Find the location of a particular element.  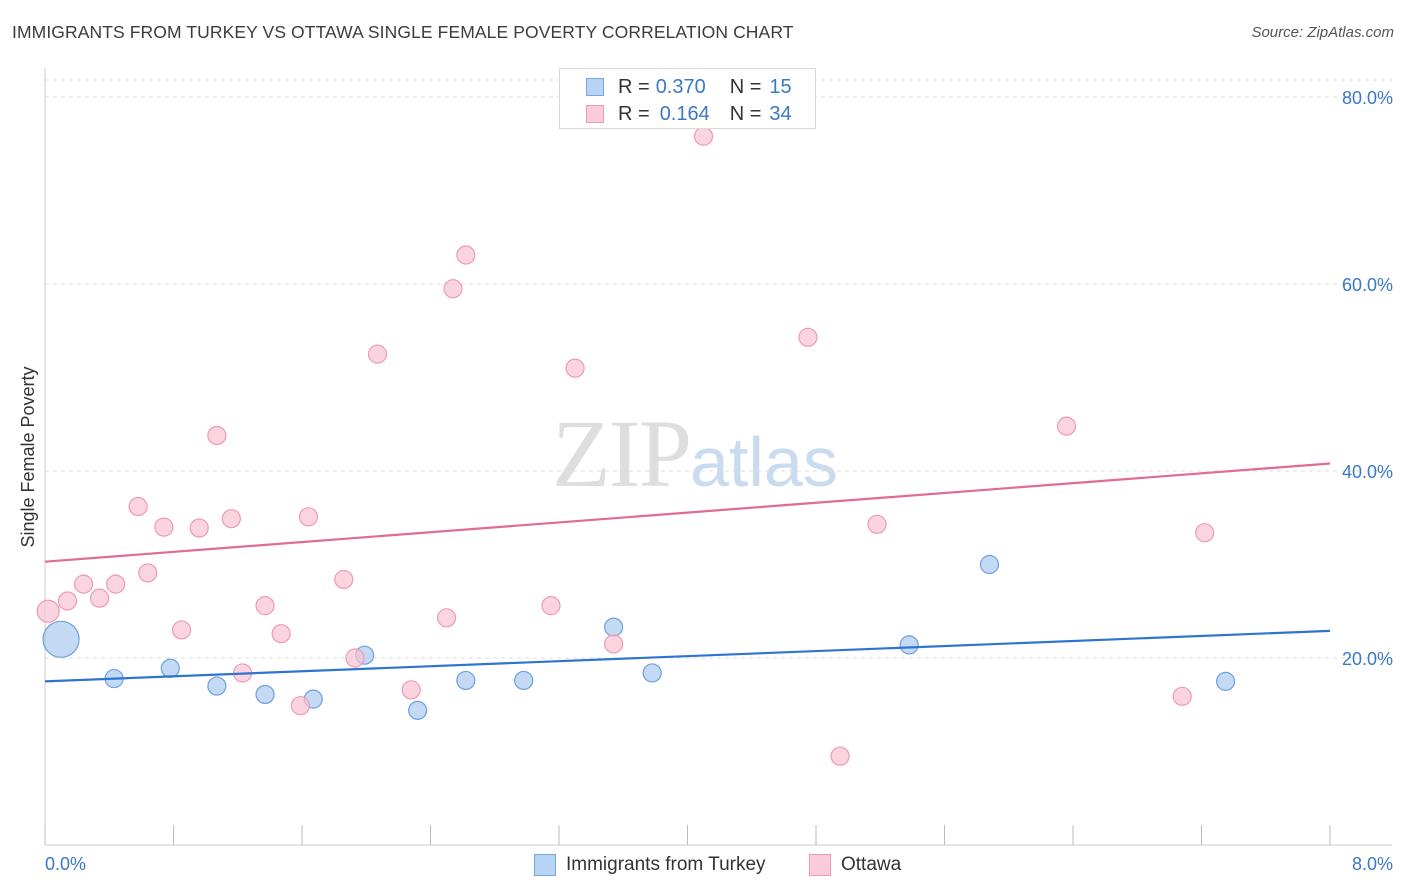

legend-swatch-ottawa is located at coordinates (595, 114).